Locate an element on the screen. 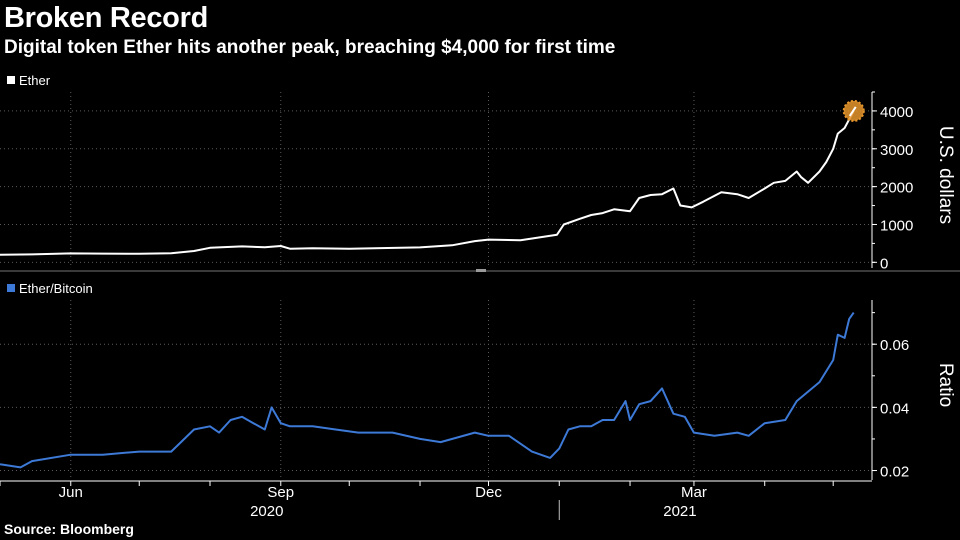  y-axis-title: Ratio is located at coordinates (945, 385).